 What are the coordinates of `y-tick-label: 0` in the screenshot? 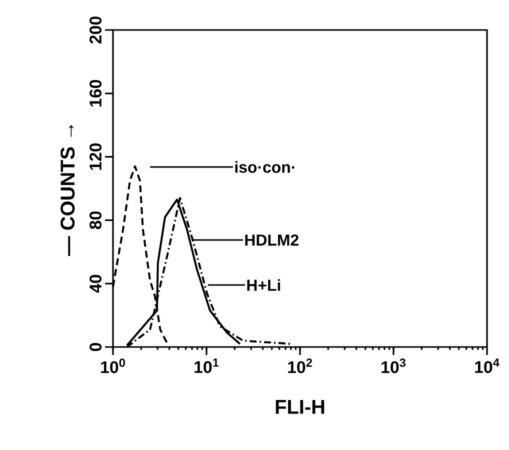 It's located at (96, 347).